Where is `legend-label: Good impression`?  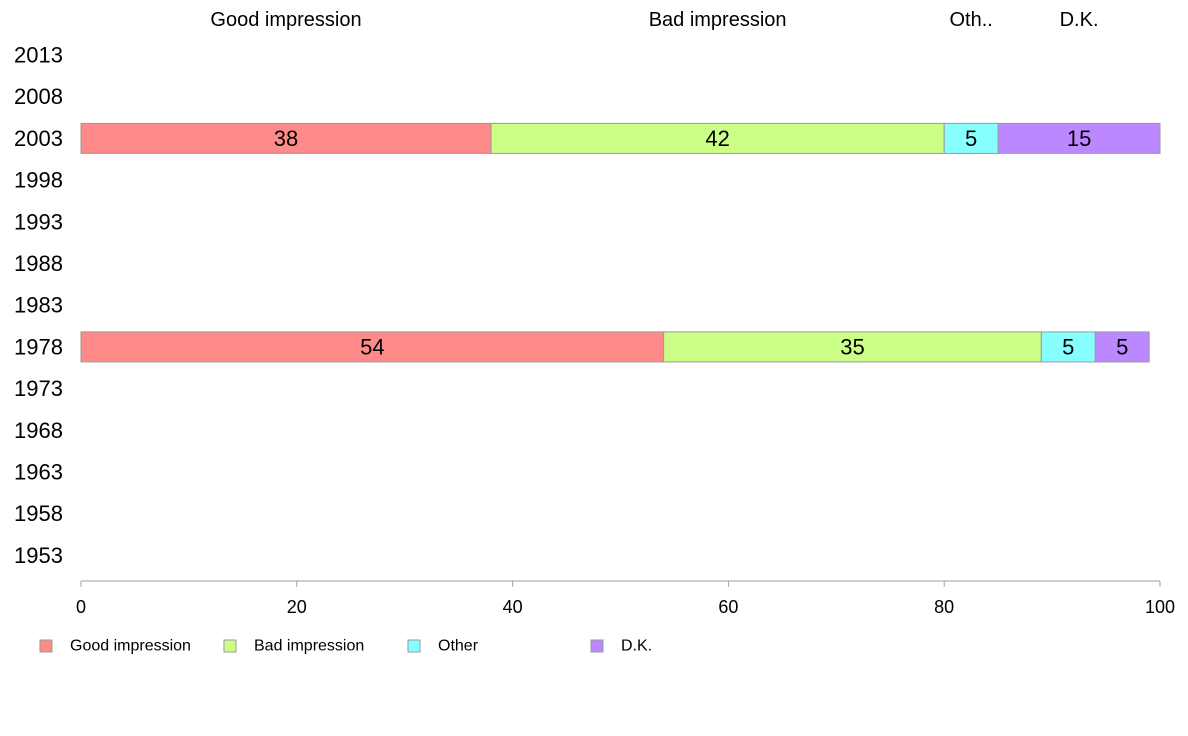 legend-label: Good impression is located at coordinates (130, 646).